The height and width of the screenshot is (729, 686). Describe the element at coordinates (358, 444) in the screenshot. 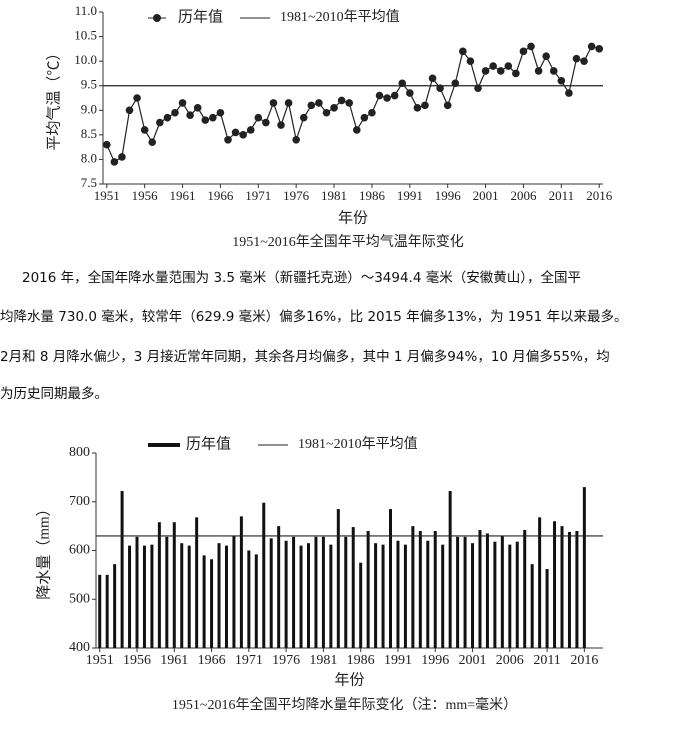

I see `legend-label: 1981~2010年平均值` at that location.